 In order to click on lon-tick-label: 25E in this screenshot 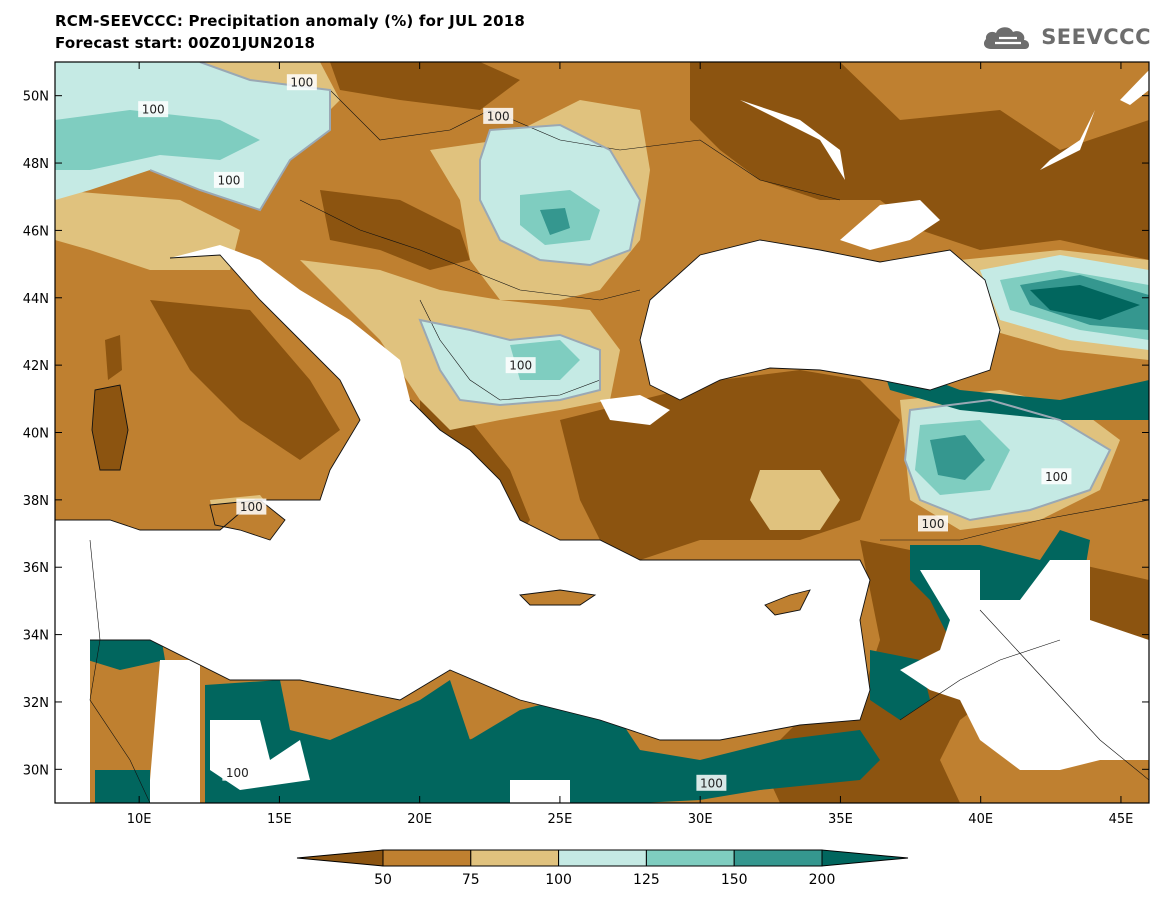, I will do `click(560, 819)`.